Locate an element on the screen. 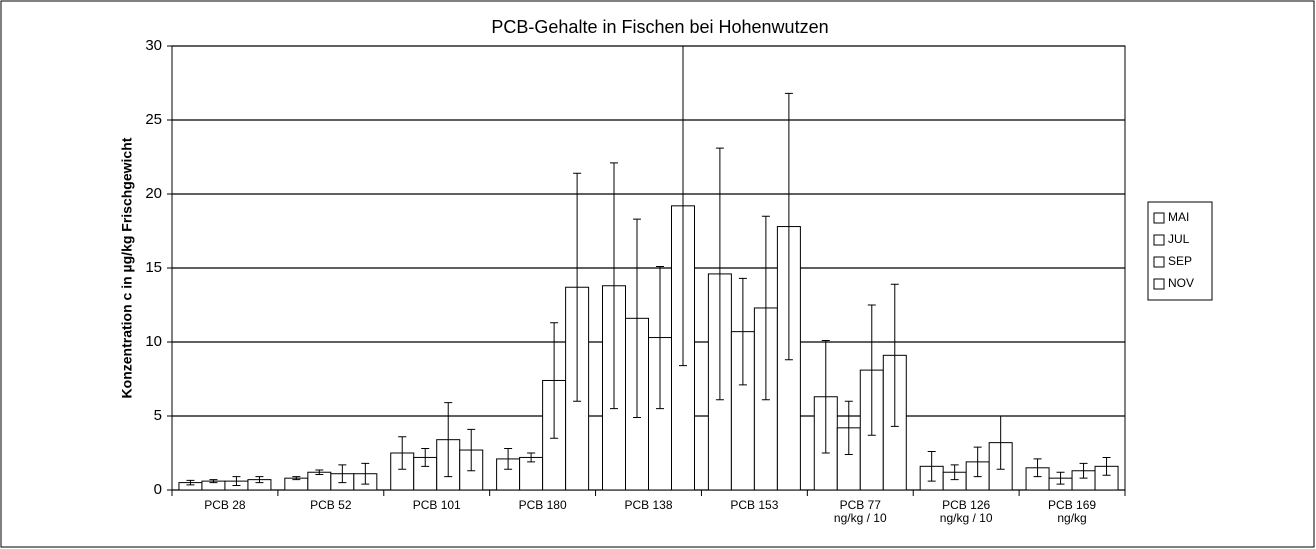  y-tick-label: 30 is located at coordinates (153, 45).